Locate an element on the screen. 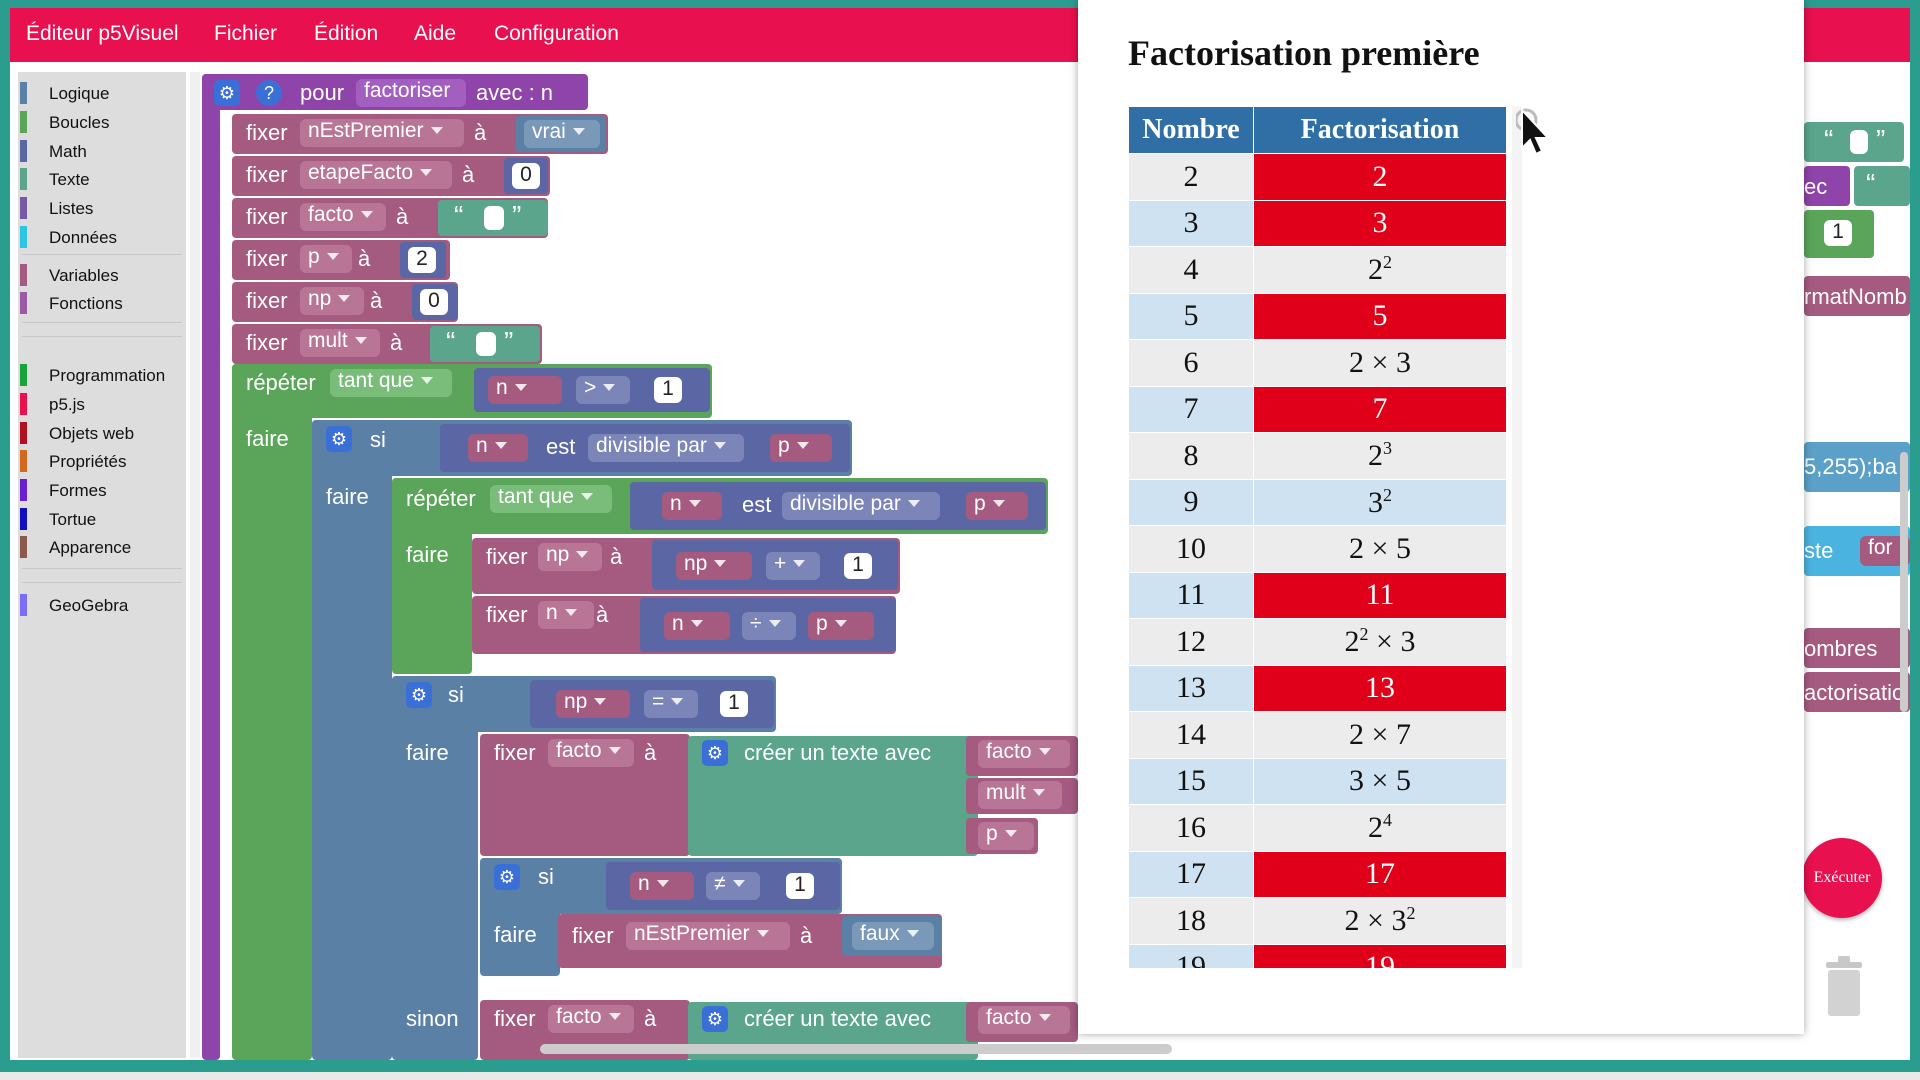 This screenshot has height=1080, width=1920. text-block-peek: “ ” is located at coordinates (1854, 142).